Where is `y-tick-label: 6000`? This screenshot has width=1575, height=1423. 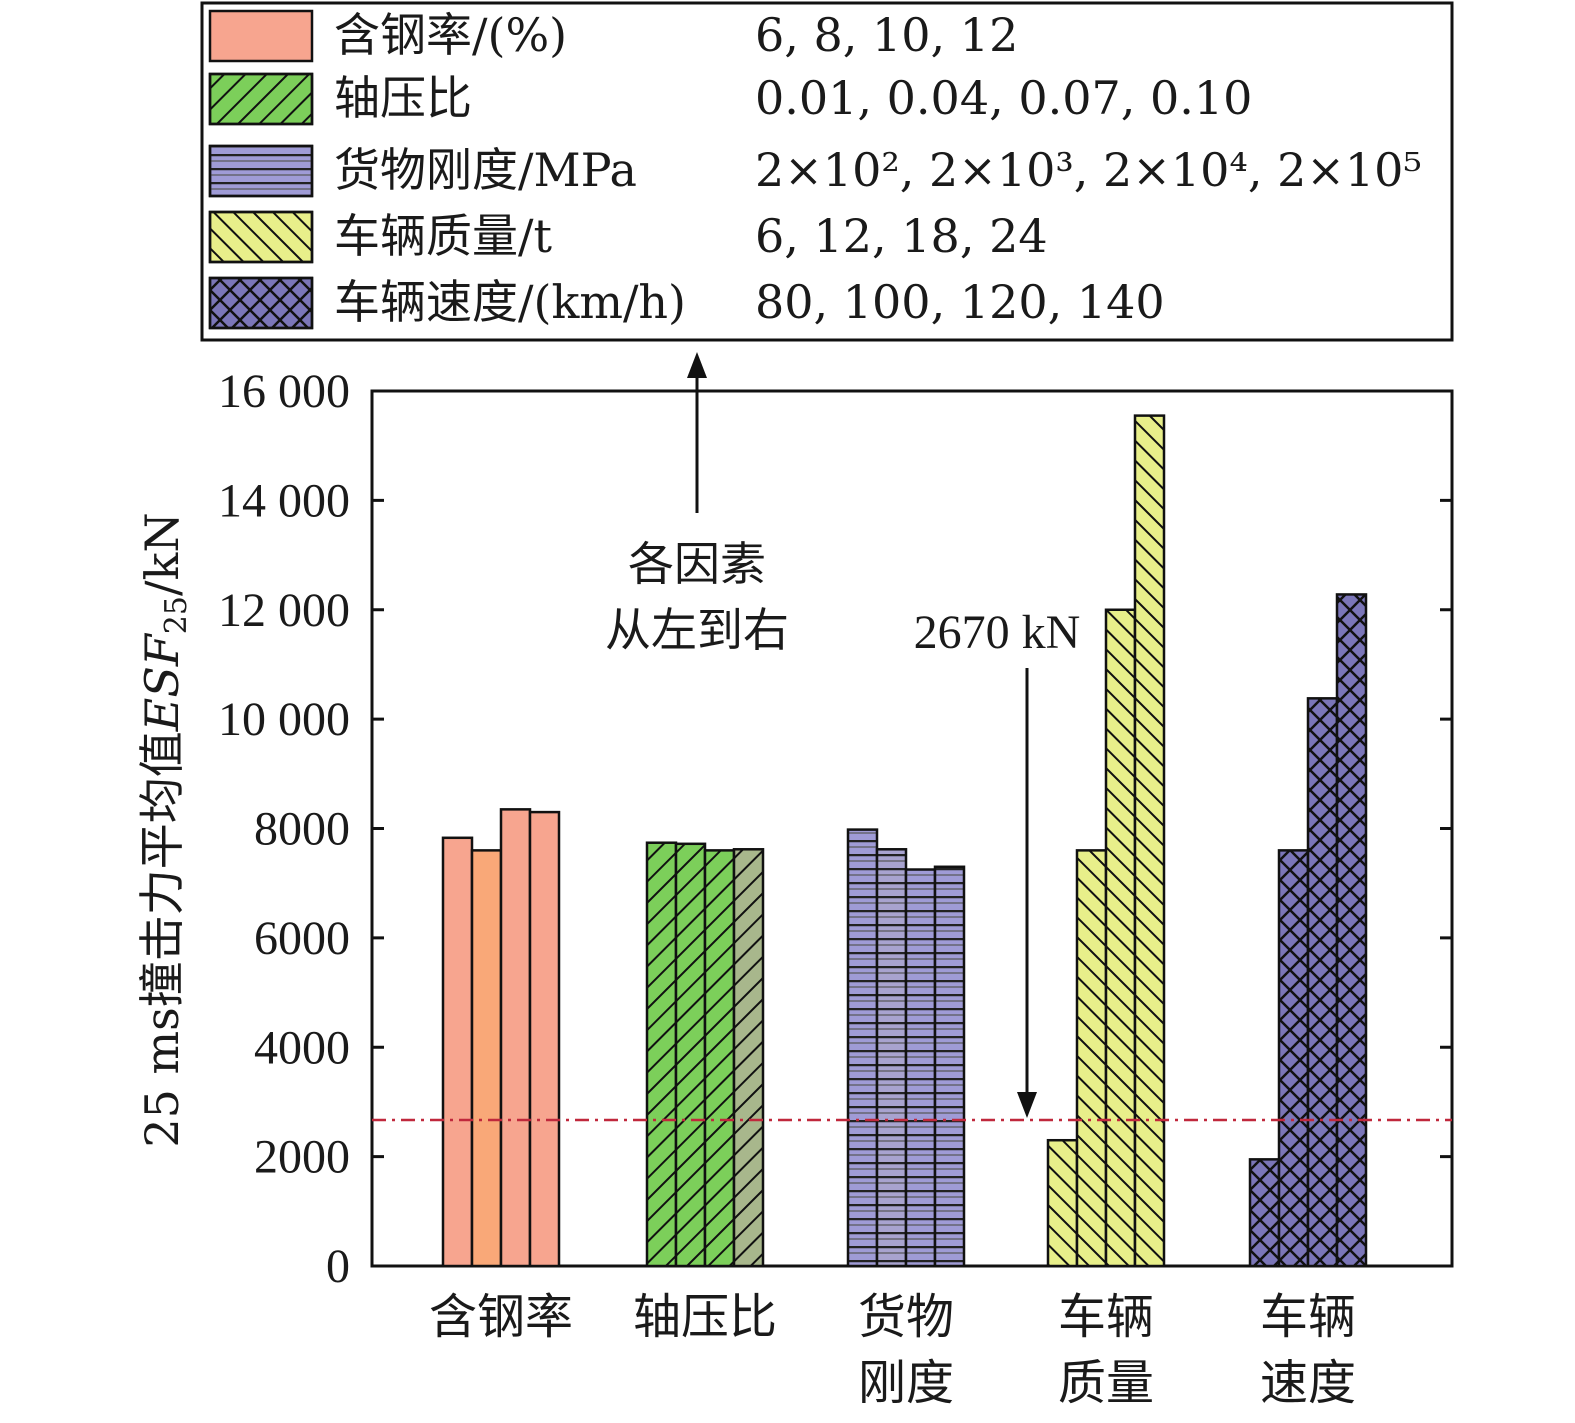
y-tick-label: 6000 is located at coordinates (302, 938).